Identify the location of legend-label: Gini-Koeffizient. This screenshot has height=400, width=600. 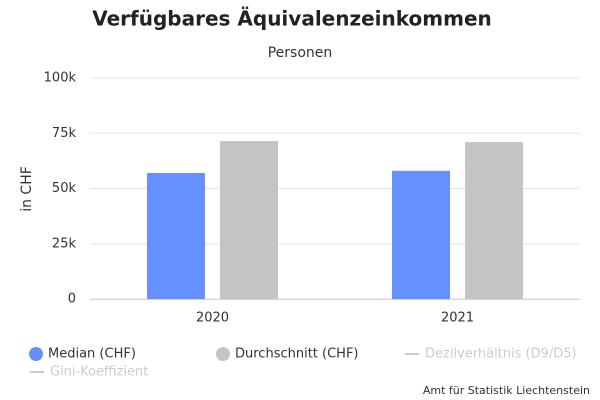
(99, 372).